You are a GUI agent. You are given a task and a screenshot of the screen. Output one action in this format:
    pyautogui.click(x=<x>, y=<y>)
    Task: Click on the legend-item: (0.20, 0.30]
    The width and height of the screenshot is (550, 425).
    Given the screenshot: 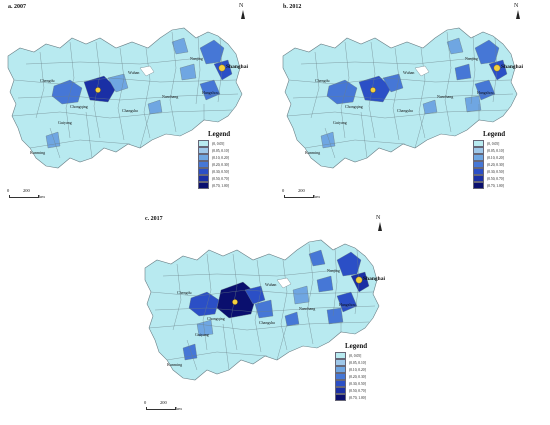 What is the action you would take?
    pyautogui.click(x=370, y=376)
    